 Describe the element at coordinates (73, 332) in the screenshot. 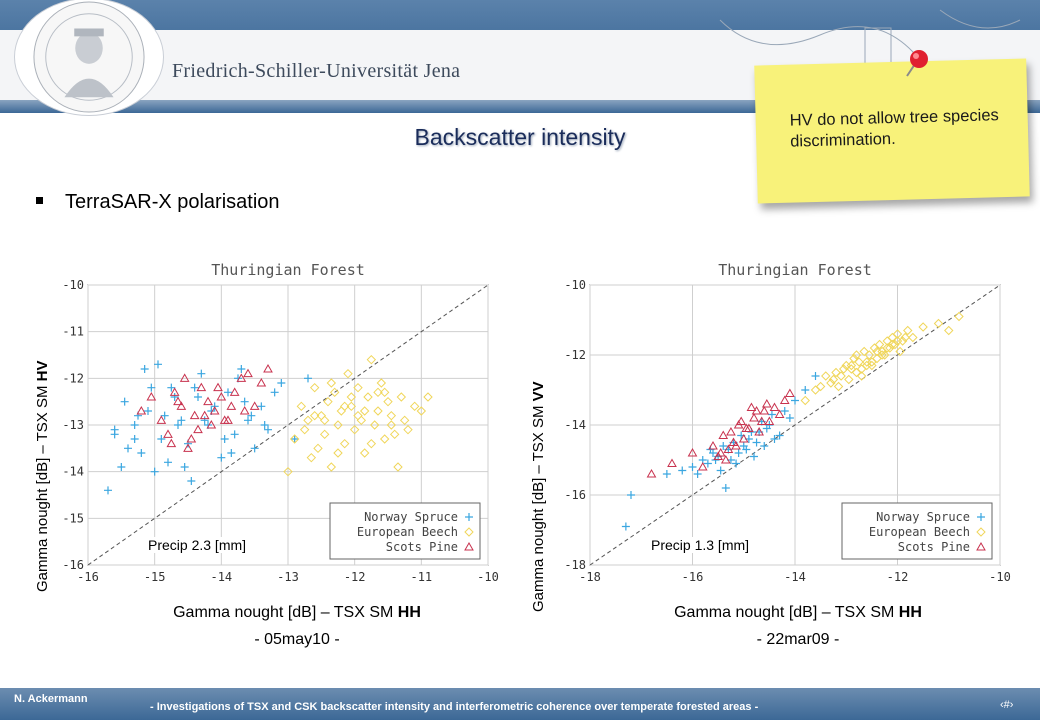

I see `y-tick-label: -11` at that location.